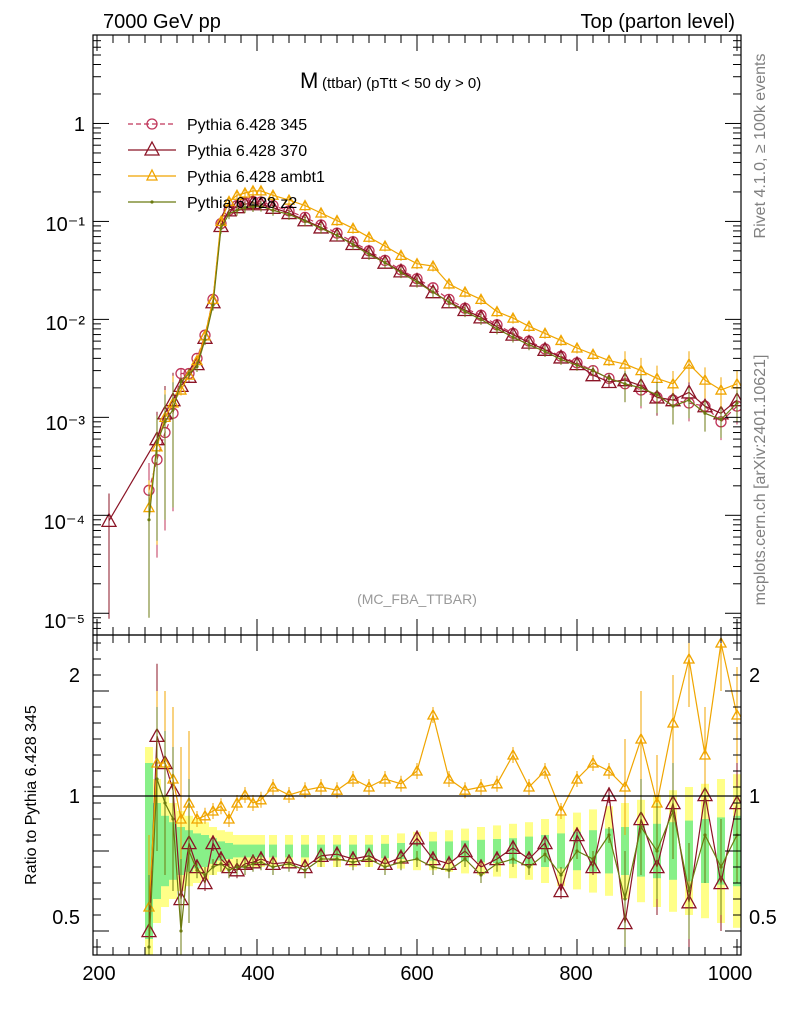  What do you see at coordinates (309, 80) in the screenshot?
I see `chart-title-main: M` at bounding box center [309, 80].